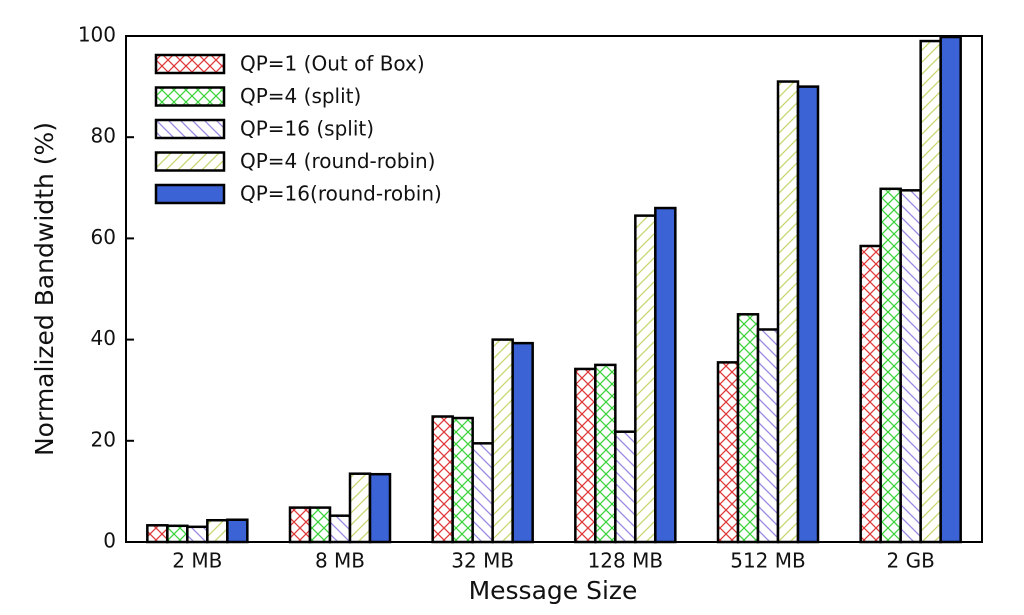 This screenshot has width=1024, height=615. Describe the element at coordinates (307, 129) in the screenshot. I see `legend-label: QP=16 (split)` at that location.